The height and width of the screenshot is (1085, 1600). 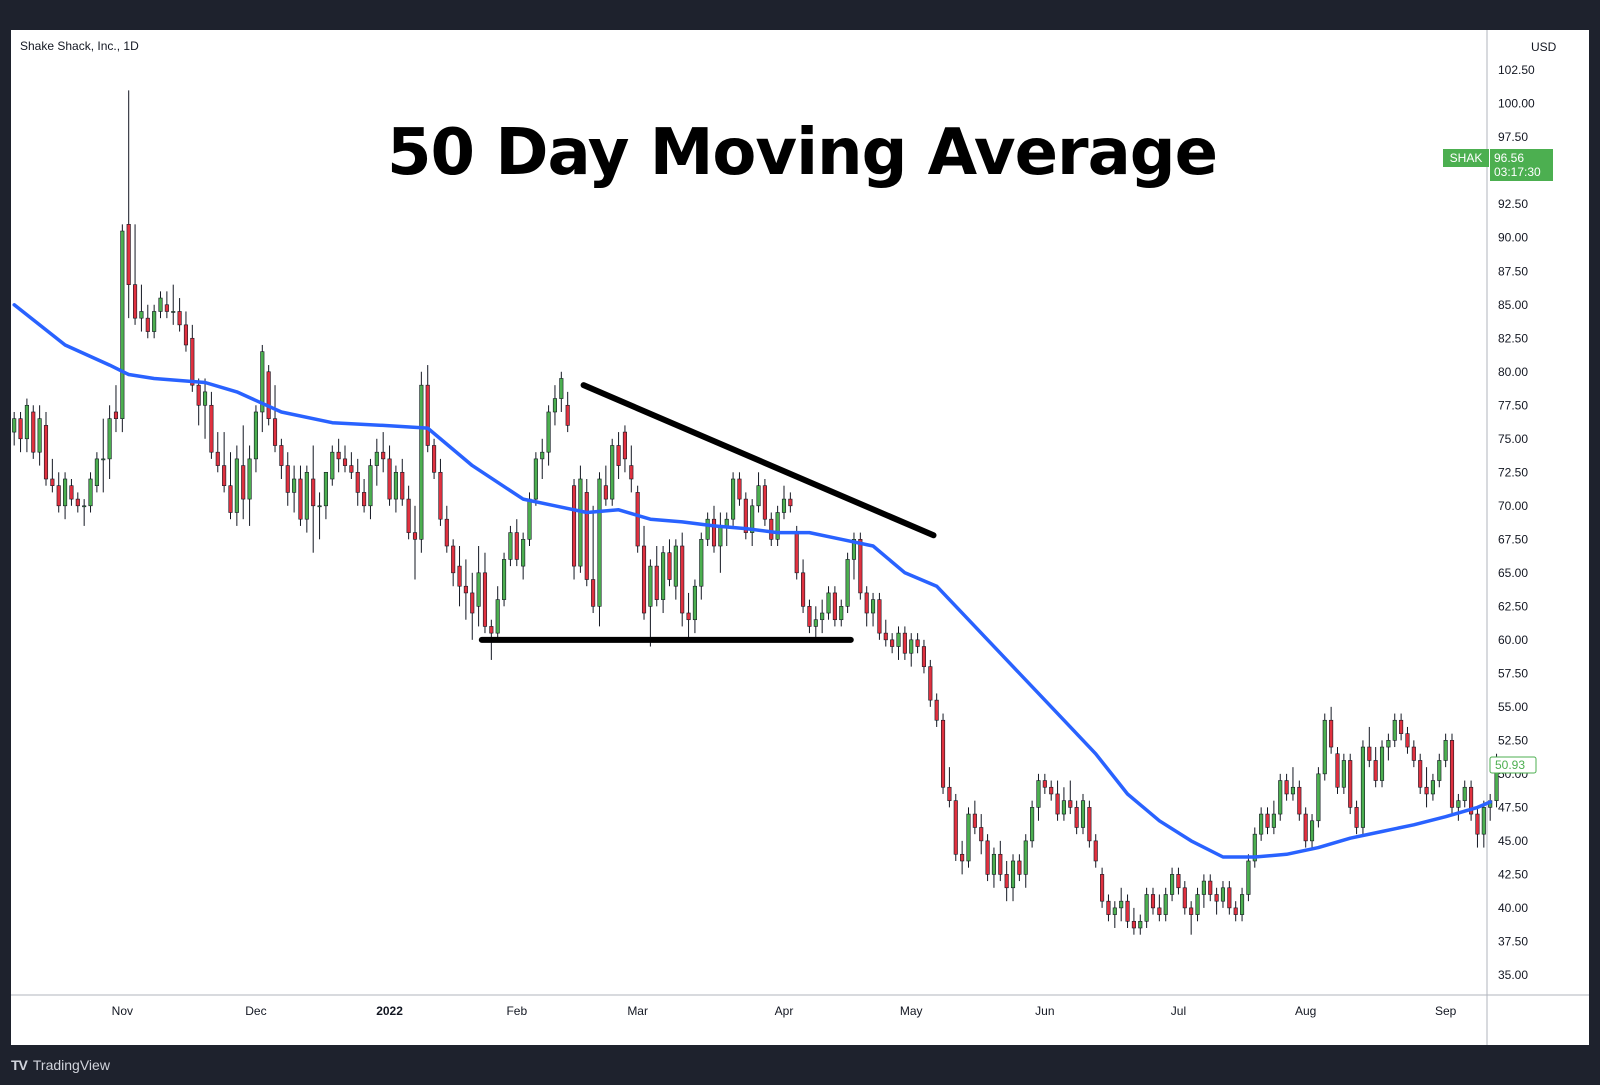 What do you see at coordinates (1513, 765) in the screenshot?
I see `last-price-box` at bounding box center [1513, 765].